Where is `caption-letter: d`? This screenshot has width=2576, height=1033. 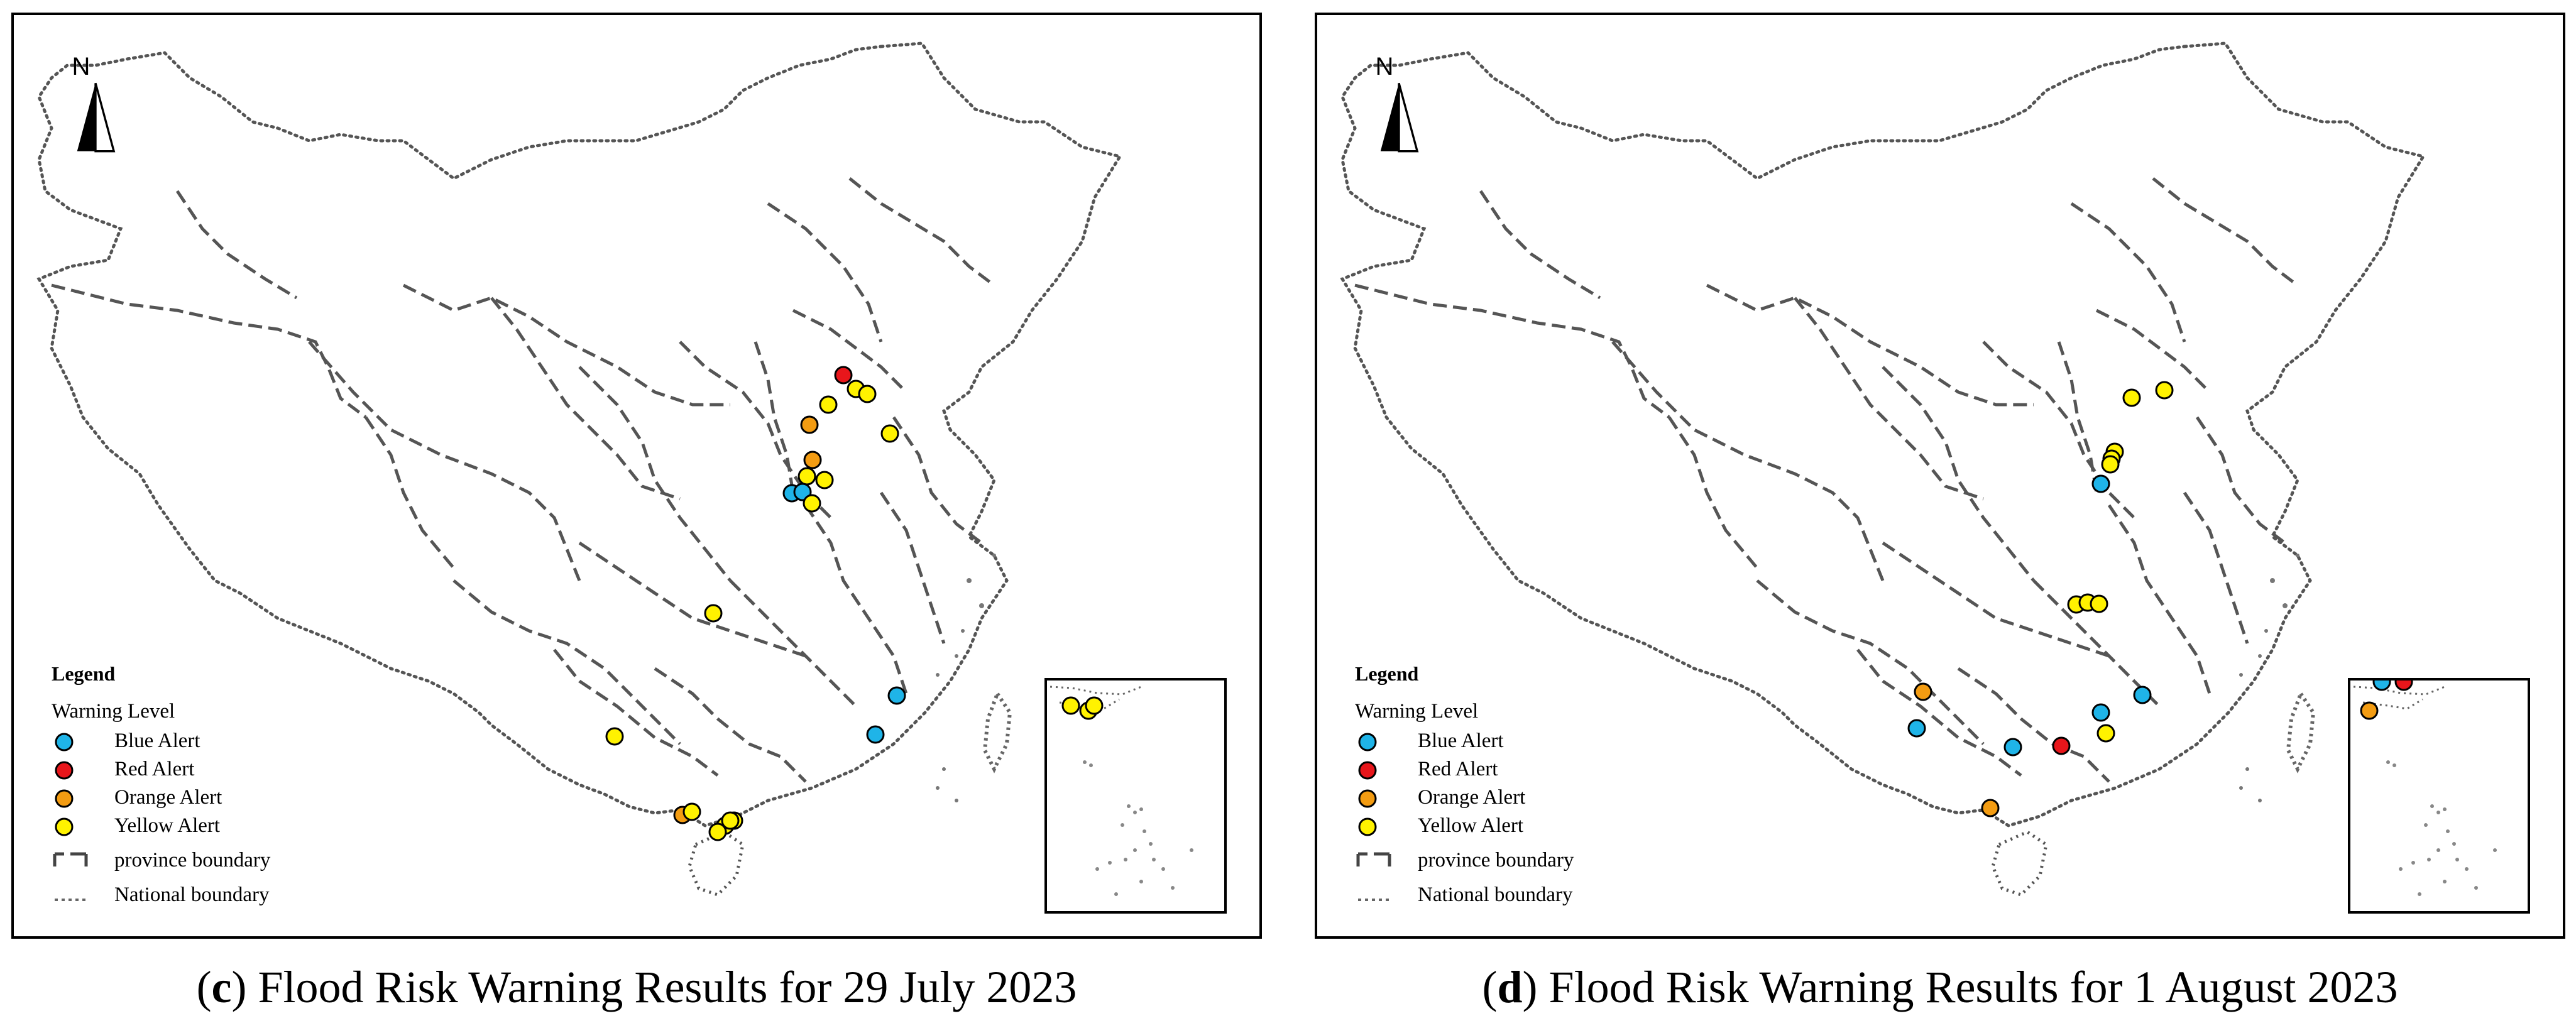 caption-letter: d is located at coordinates (1510, 987).